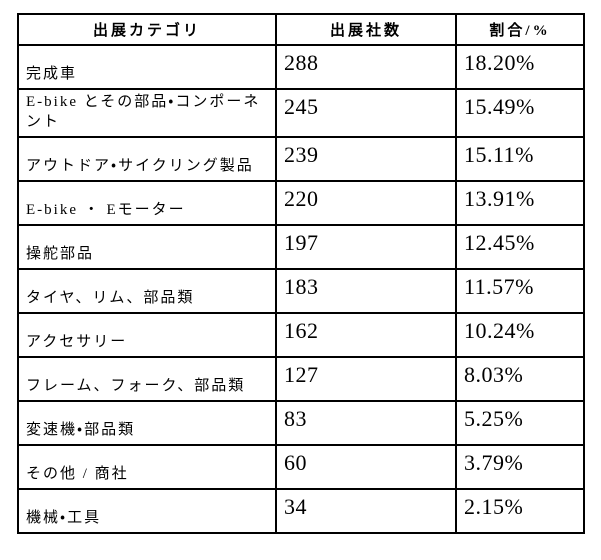 Image resolution: width=601 pixels, height=560 pixels. I want to click on header-category: 出展カテゴリ, so click(147, 29).